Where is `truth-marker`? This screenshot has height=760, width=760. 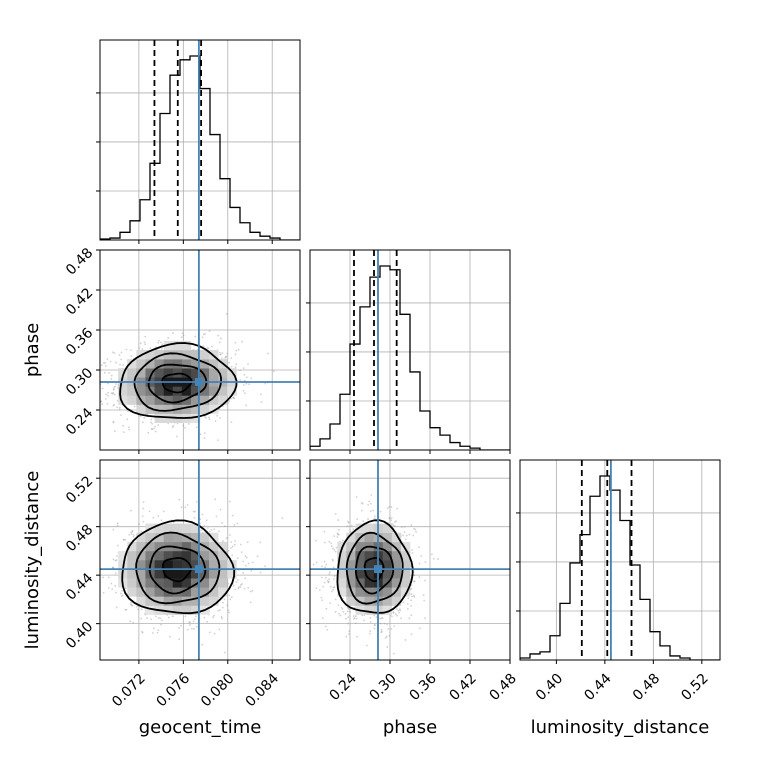 truth-marker is located at coordinates (378, 569).